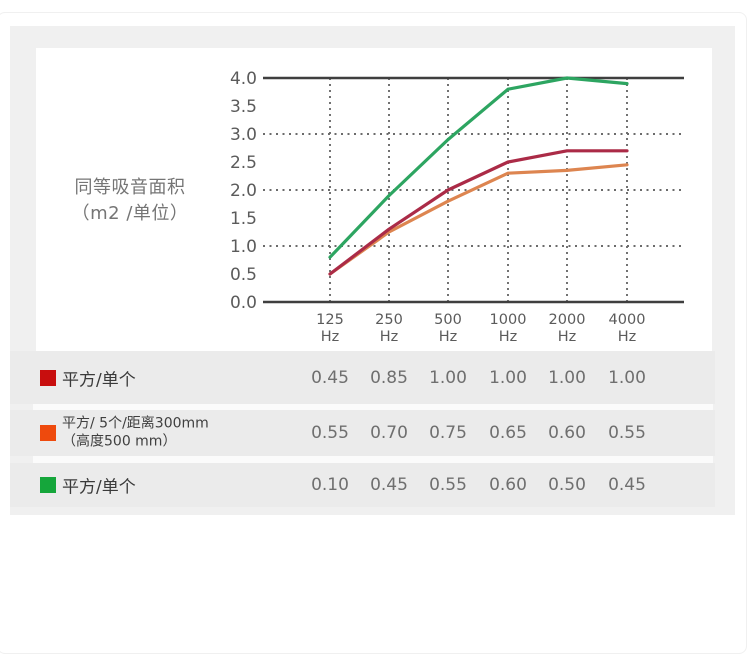 This screenshot has height=654, width=750. I want to click on legend-row: 平方/单个 0.10 0.45 0.55 0.60 0.50 0.45, so click(362, 485).